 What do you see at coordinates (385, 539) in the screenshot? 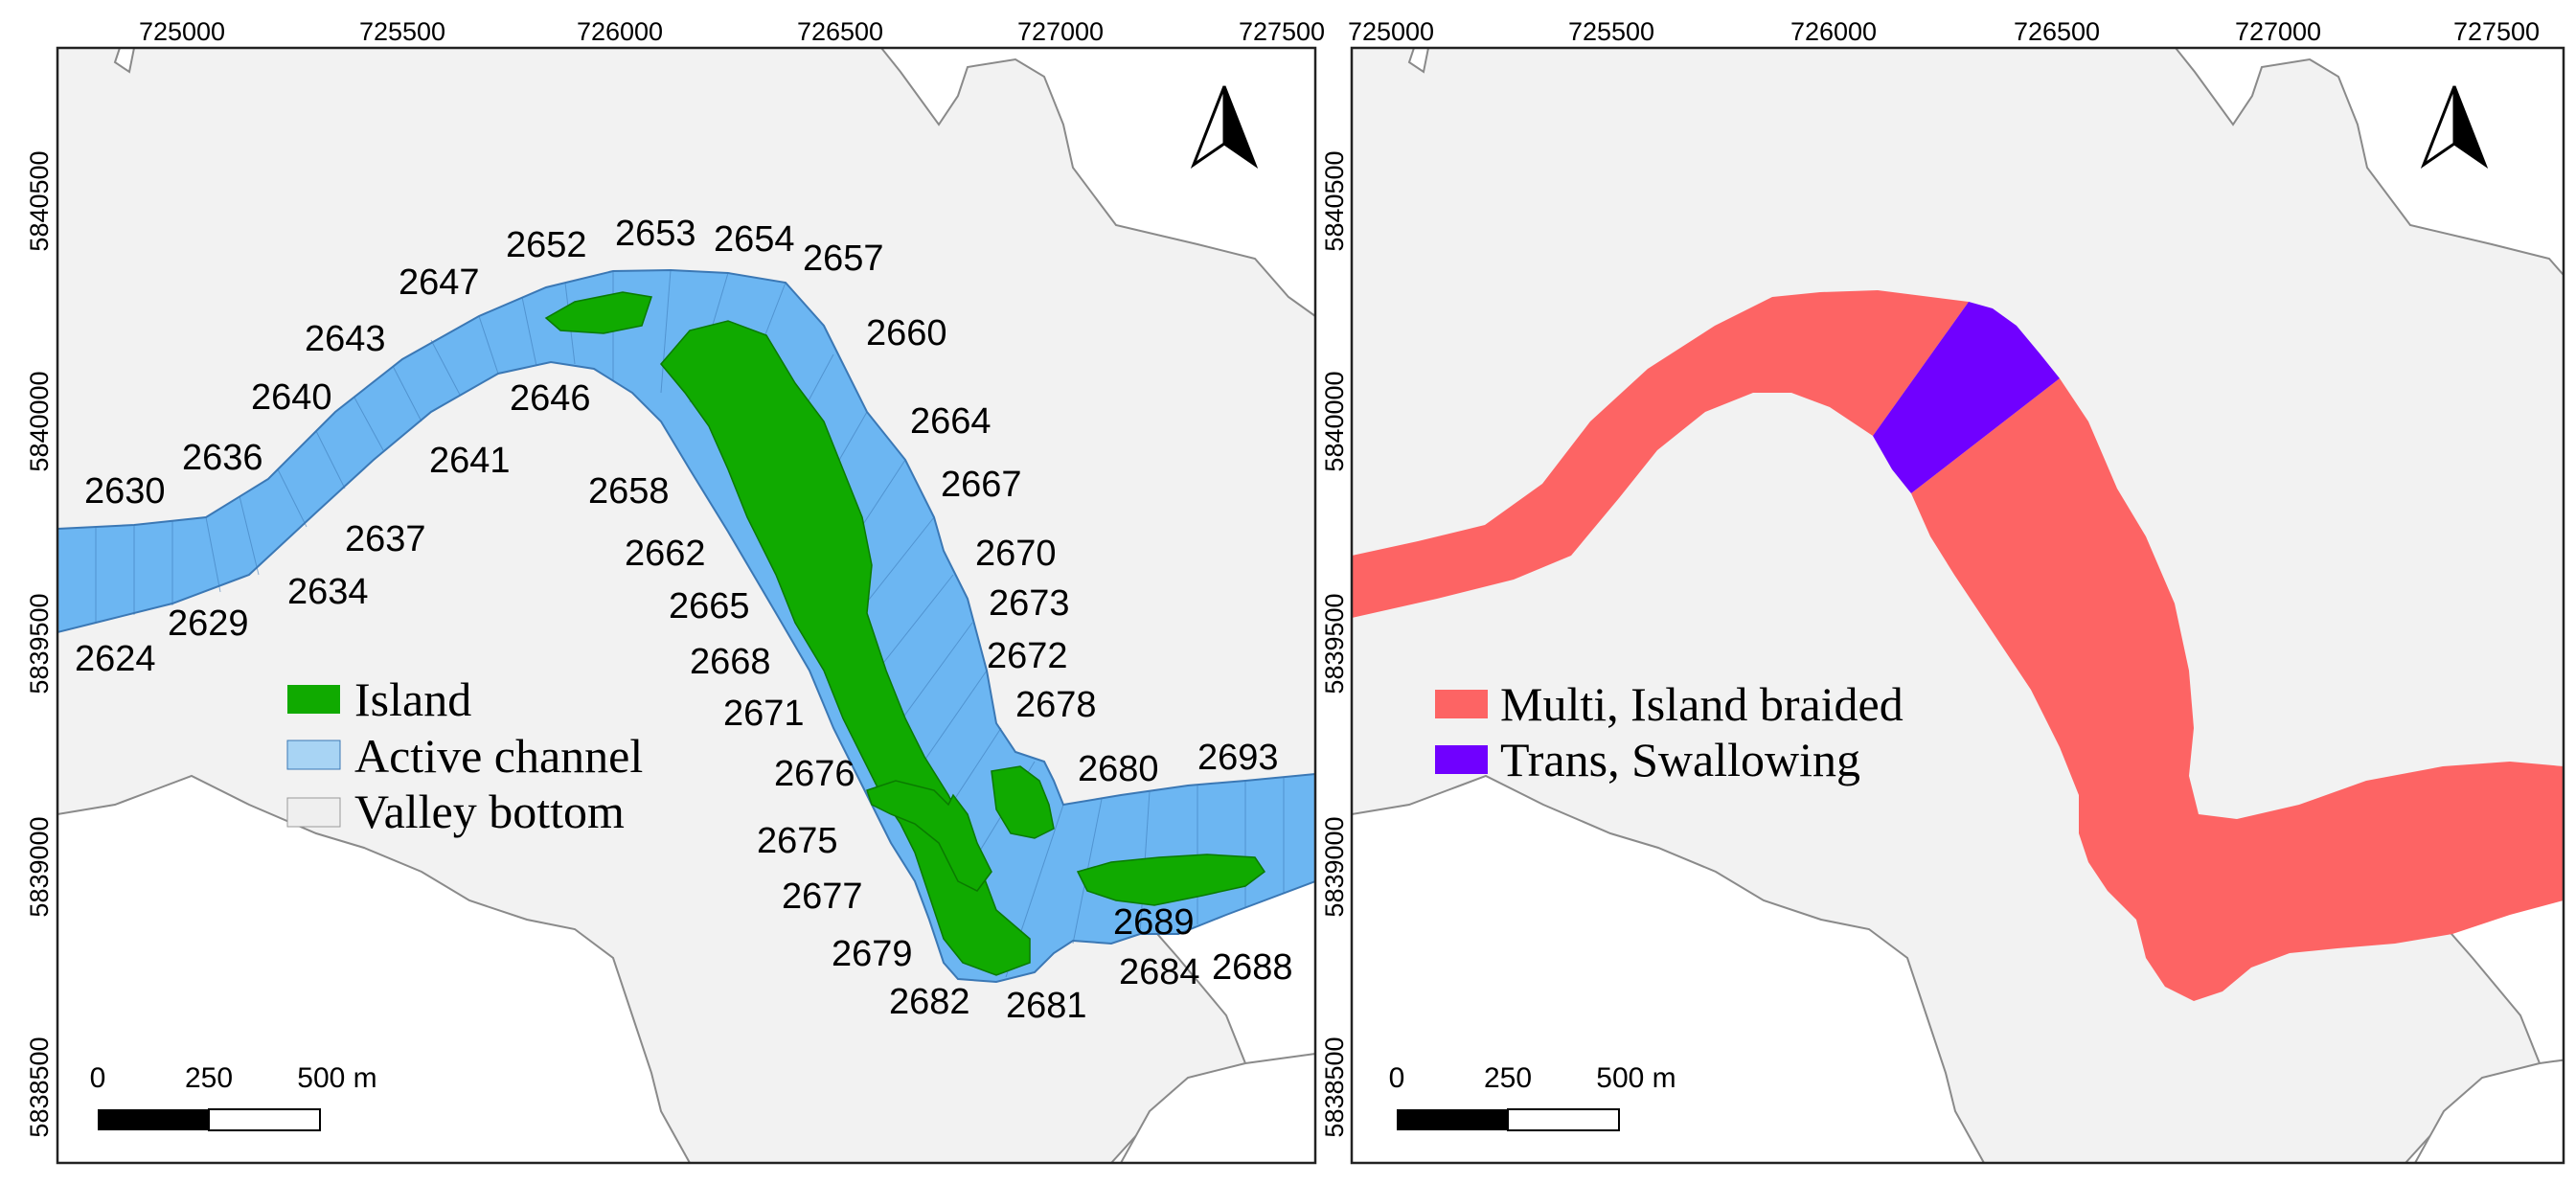
I see `segment-label: 2637` at bounding box center [385, 539].